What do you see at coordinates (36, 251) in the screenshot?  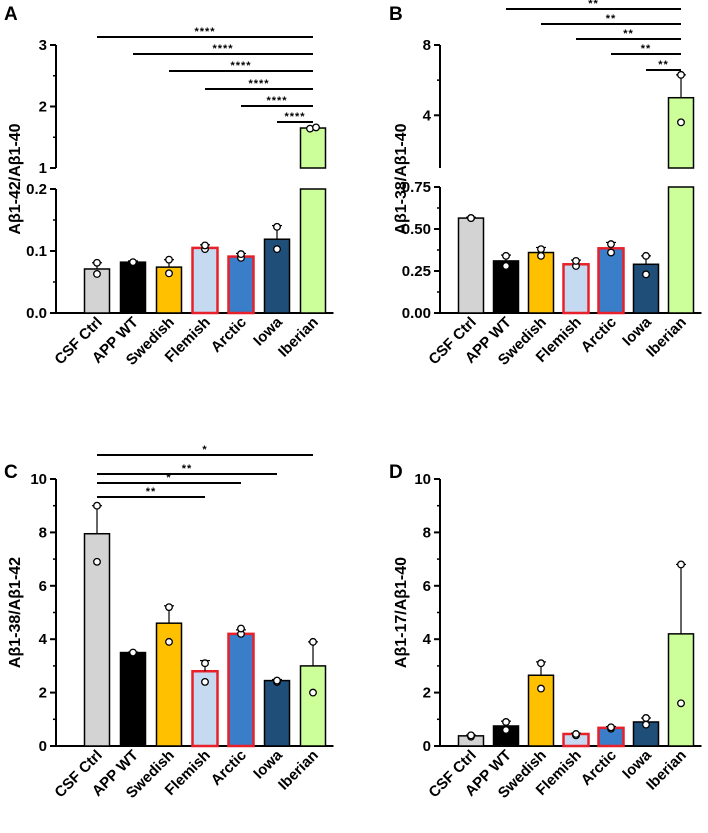 I see `y-tick-label: 0.1` at bounding box center [36, 251].